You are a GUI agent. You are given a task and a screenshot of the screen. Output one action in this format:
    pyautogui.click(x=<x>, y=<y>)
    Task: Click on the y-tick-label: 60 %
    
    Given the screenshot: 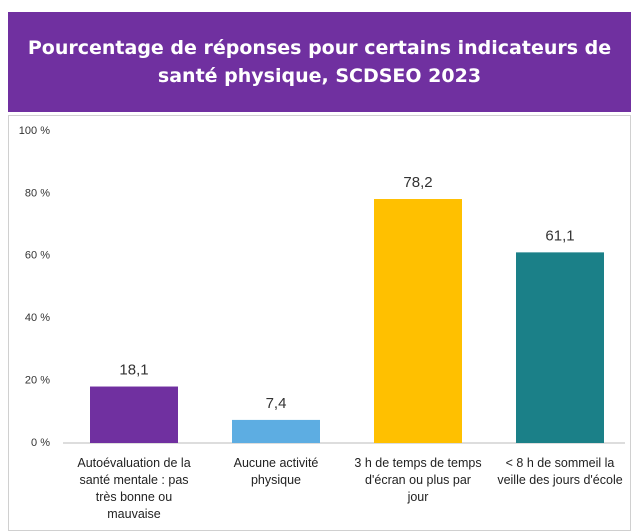 What is the action you would take?
    pyautogui.click(x=37, y=256)
    